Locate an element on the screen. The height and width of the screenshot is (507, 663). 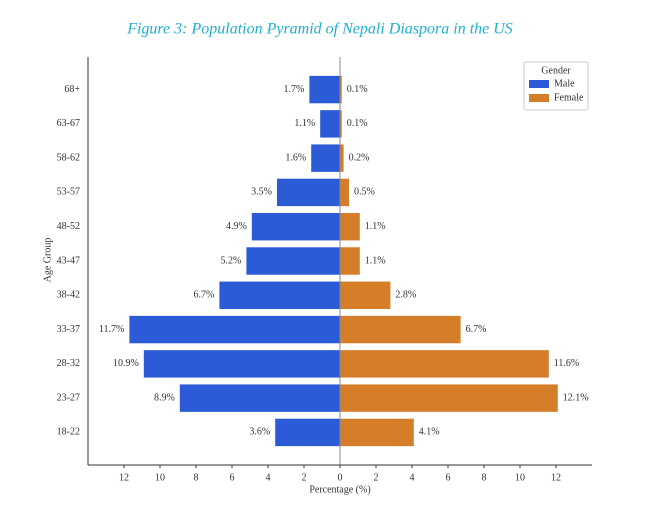
legend-title: Gender is located at coordinates (556, 70).